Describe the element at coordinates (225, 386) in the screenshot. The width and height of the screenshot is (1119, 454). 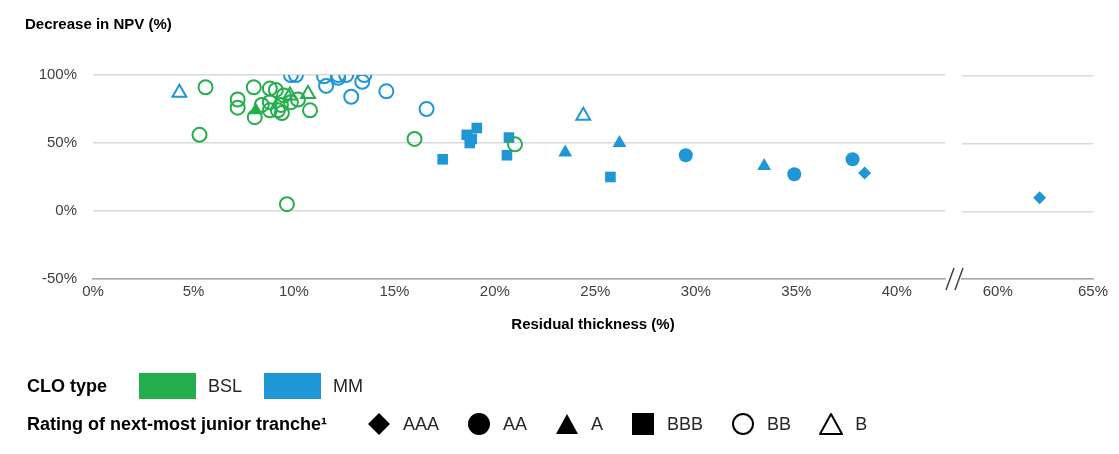
I see `text: BSL` at that location.